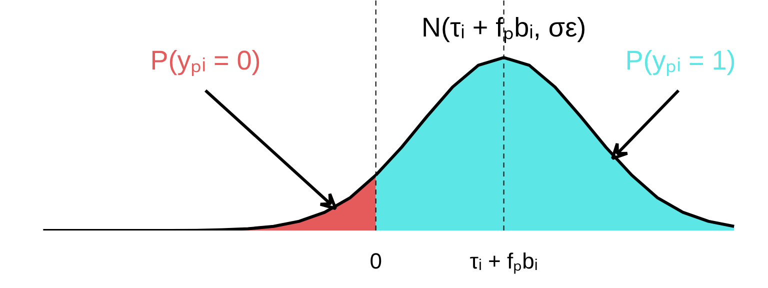  What do you see at coordinates (503, 28) in the screenshot?
I see `annotation: N(τᵢ + fₚbᵢ, σε)` at bounding box center [503, 28].